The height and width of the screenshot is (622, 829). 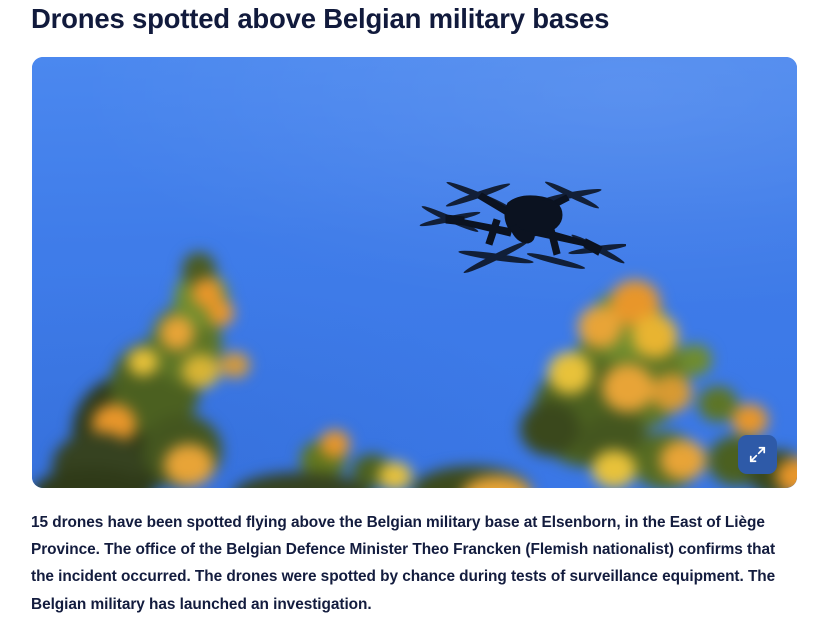 What do you see at coordinates (521, 217) in the screenshot?
I see `drone-subject` at bounding box center [521, 217].